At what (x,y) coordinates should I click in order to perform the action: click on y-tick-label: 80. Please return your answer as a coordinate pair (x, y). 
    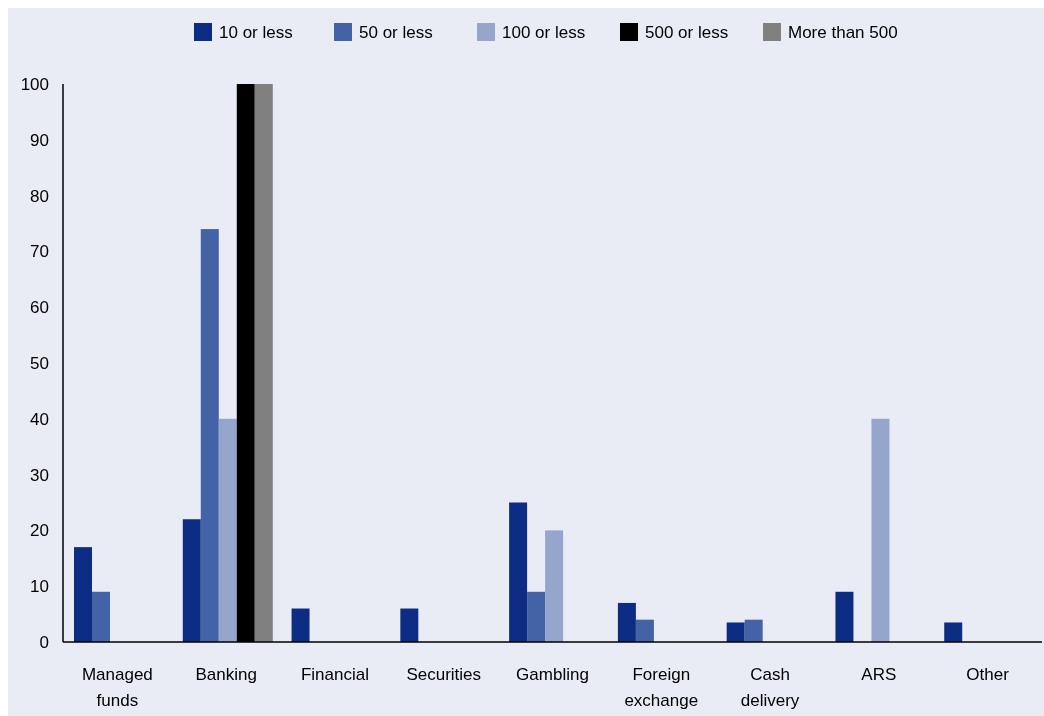
    Looking at the image, I should click on (39, 196).